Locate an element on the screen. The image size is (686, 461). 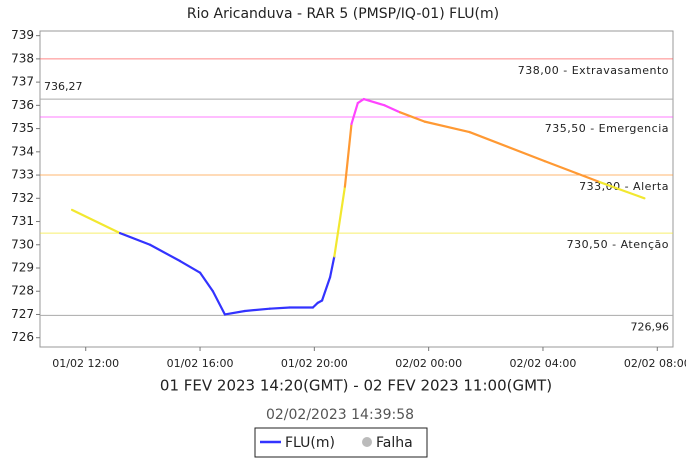
x-tick-label: 02/02 04:00 is located at coordinates (543, 363).